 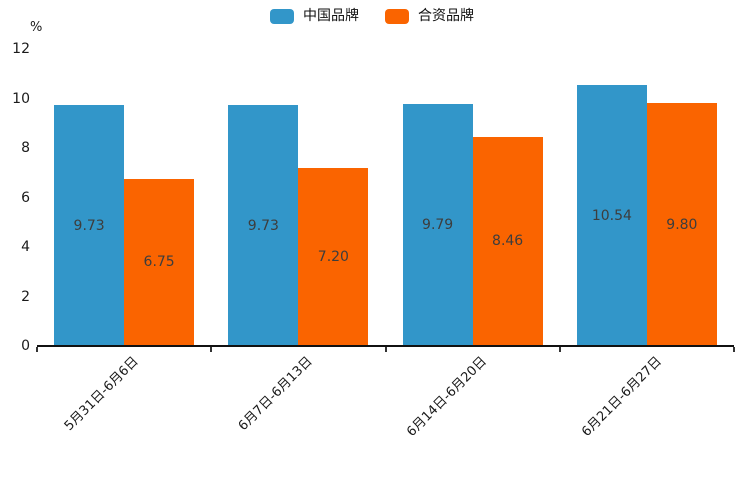 I want to click on y-tick-label-6: 6, so click(x=25, y=197).